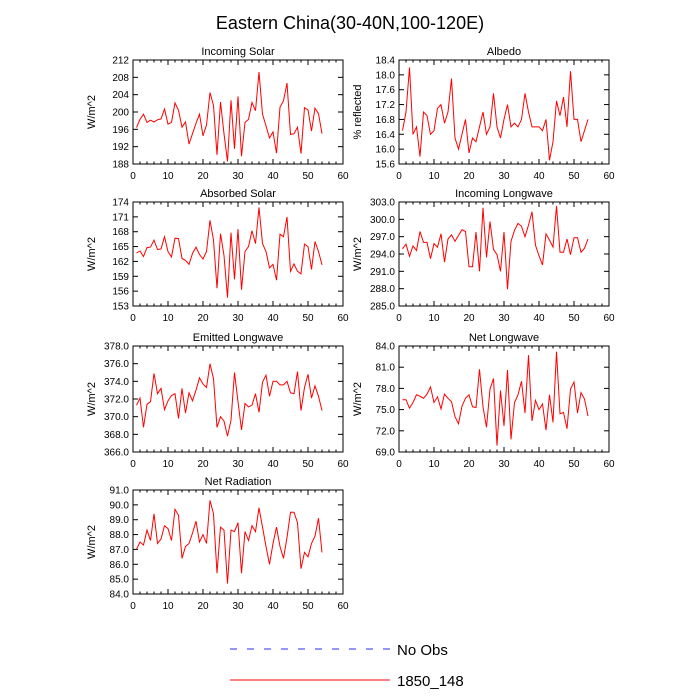 The image size is (700, 700). I want to click on y-tick-label: 196, so click(120, 130).